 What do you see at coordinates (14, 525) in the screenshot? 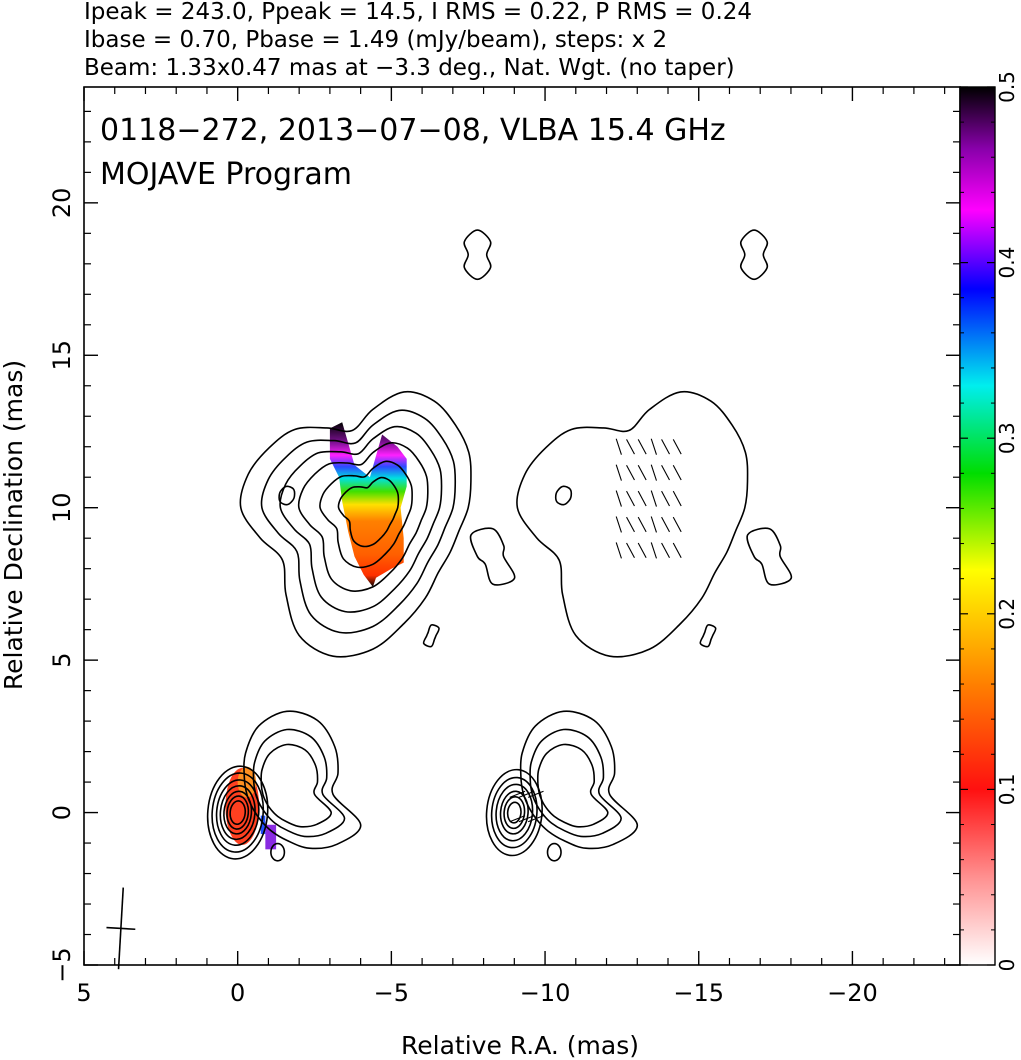
I see `y-axis-label: Relative Declination (mas)` at bounding box center [14, 525].